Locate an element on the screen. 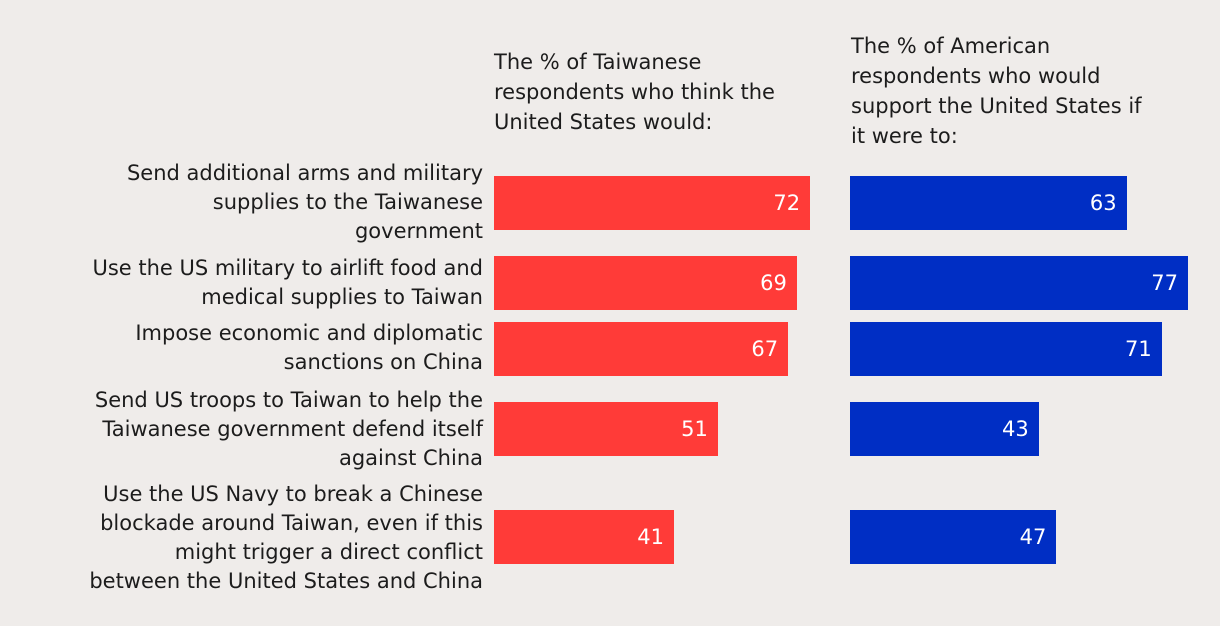  taiwan-bar: 51 is located at coordinates (606, 429).